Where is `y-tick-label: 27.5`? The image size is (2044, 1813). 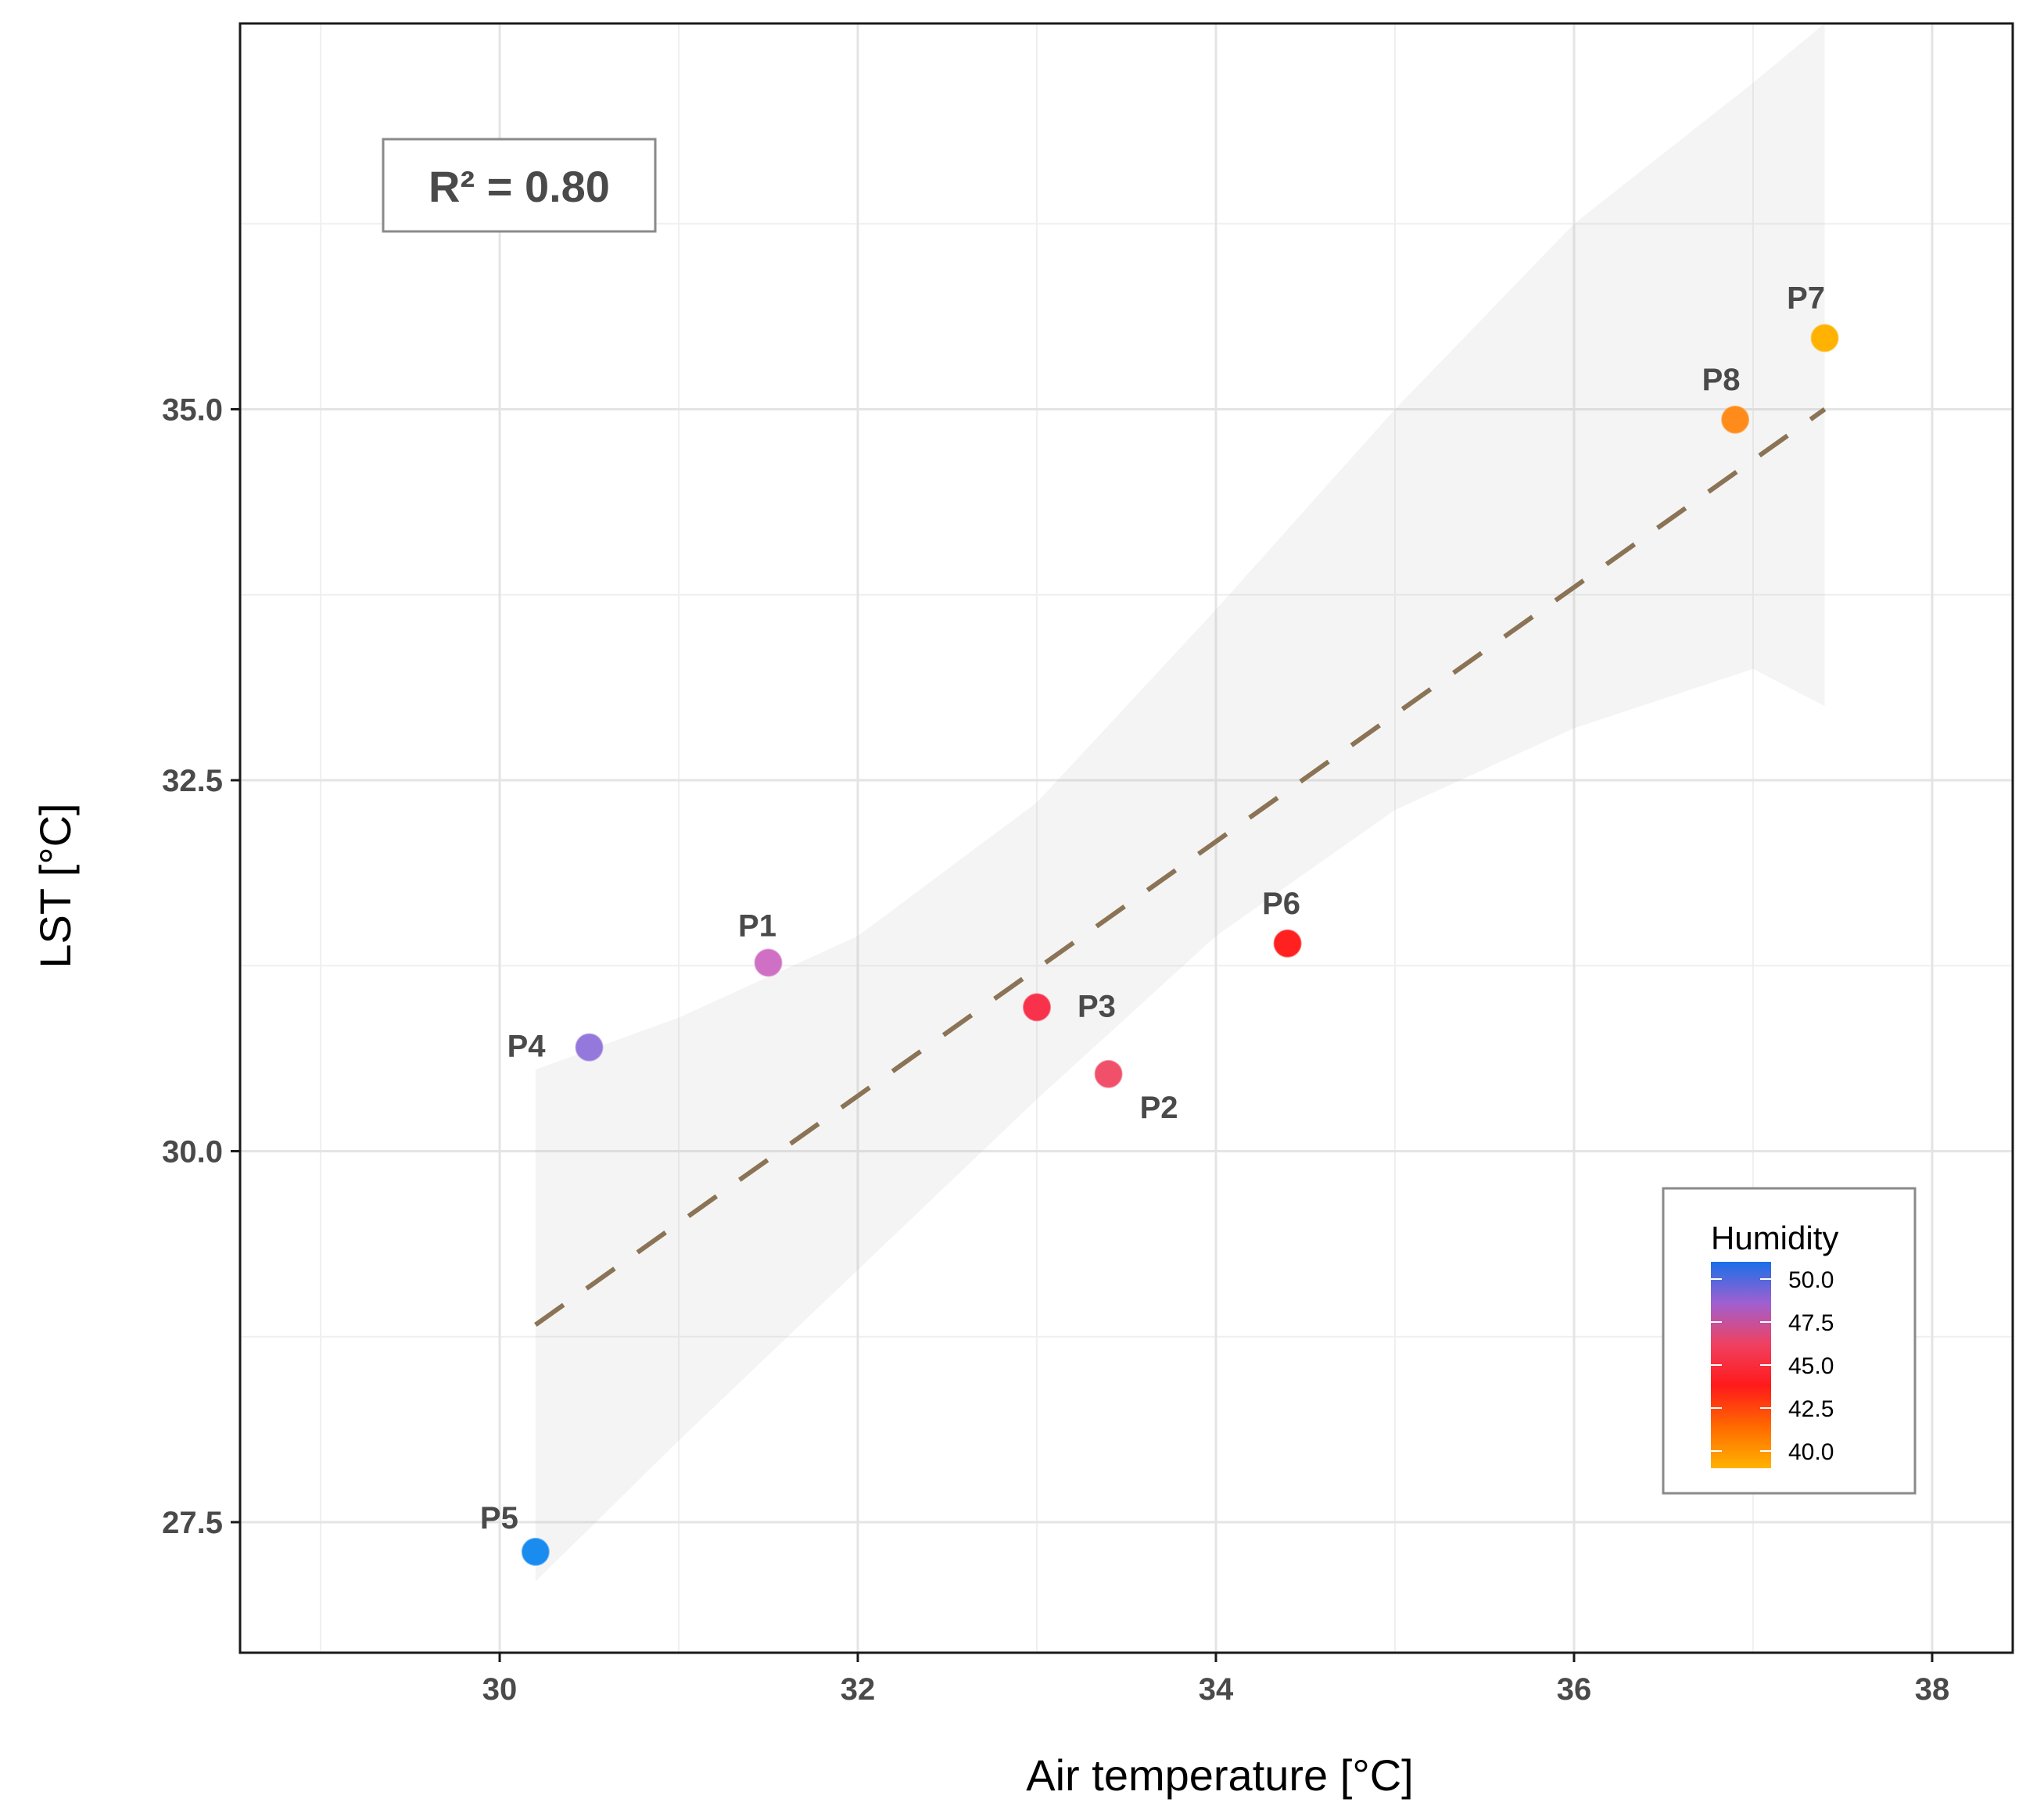 y-tick-label: 27.5 is located at coordinates (192, 1523).